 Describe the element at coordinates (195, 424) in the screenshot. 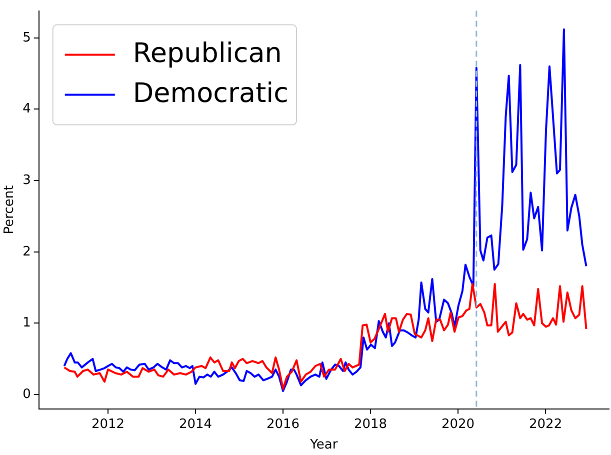

I see `x-tick-label: 2014` at that location.